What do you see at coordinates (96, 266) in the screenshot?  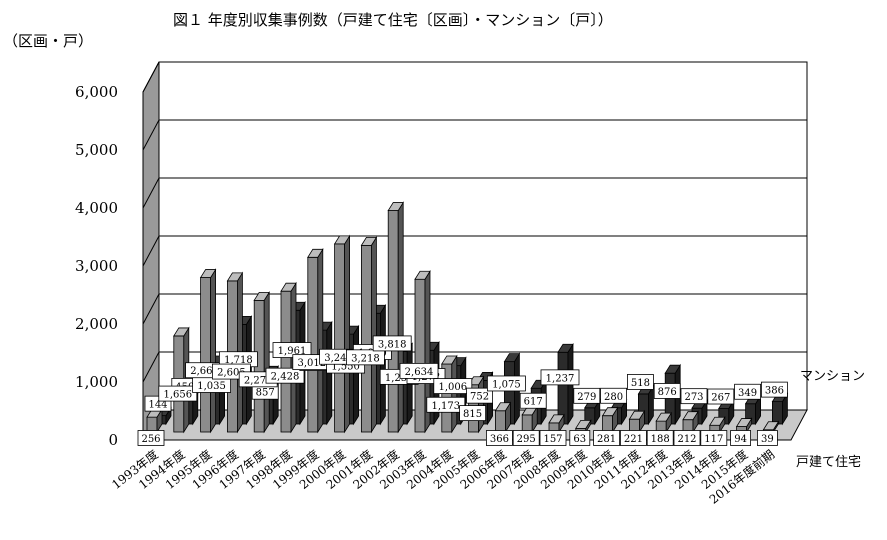 I see `y-axis-ticks: 0 1,000 2,000 3,000 4,000 5,000 6,000` at bounding box center [96, 266].